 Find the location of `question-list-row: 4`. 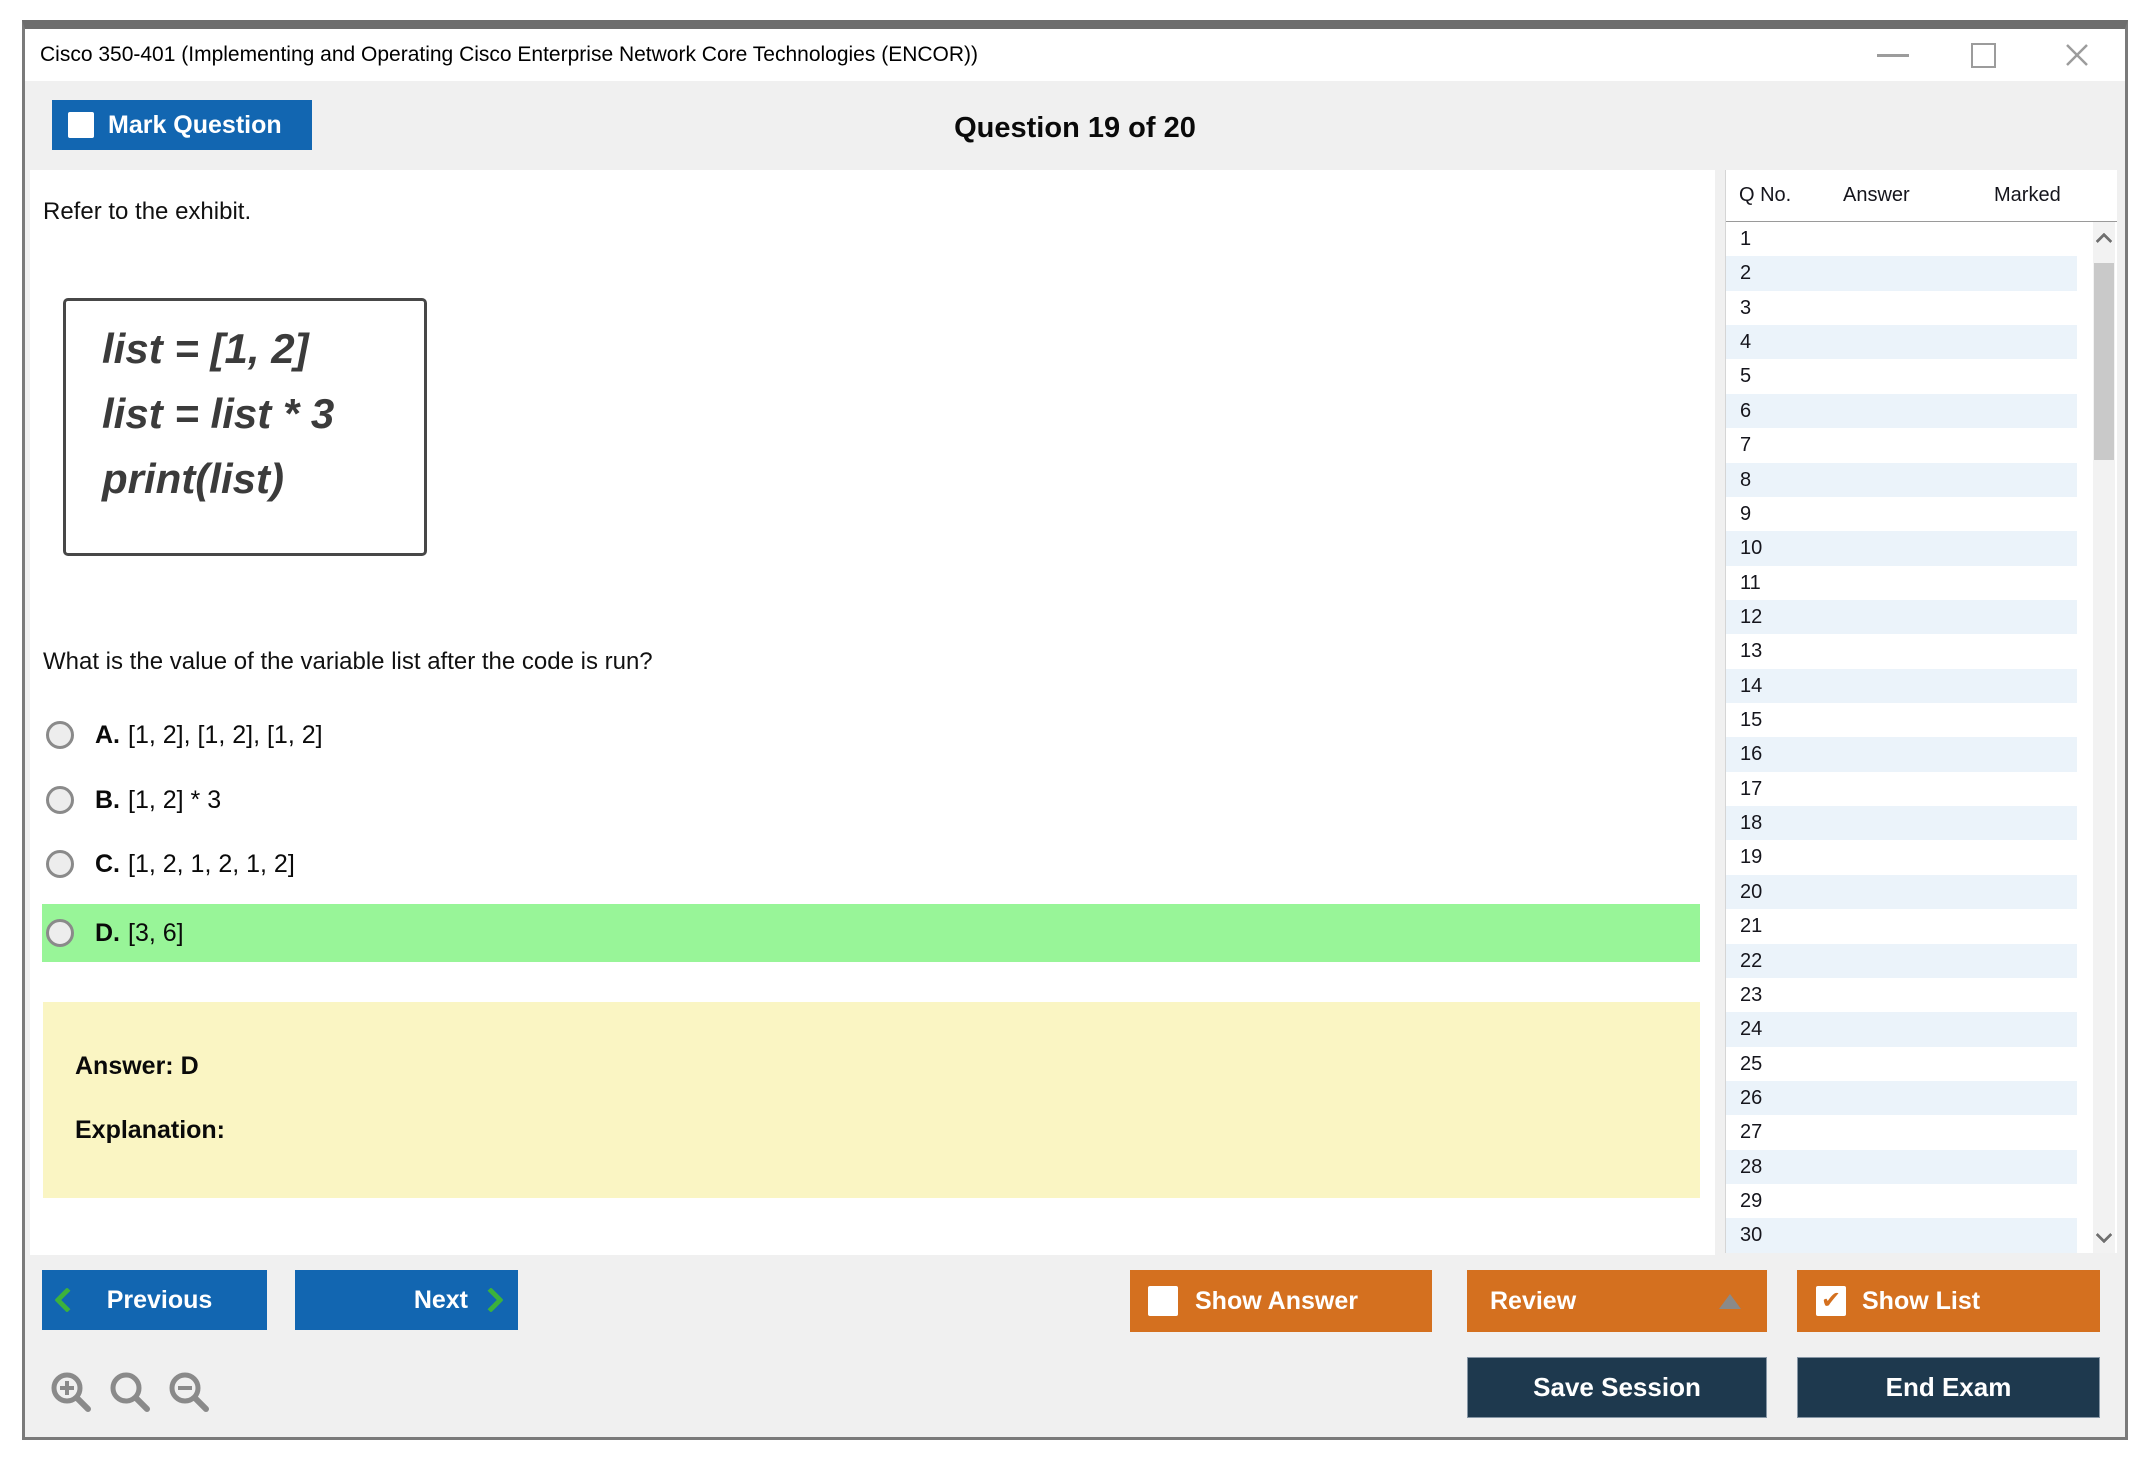

question-list-row: 4 is located at coordinates (1901, 342).